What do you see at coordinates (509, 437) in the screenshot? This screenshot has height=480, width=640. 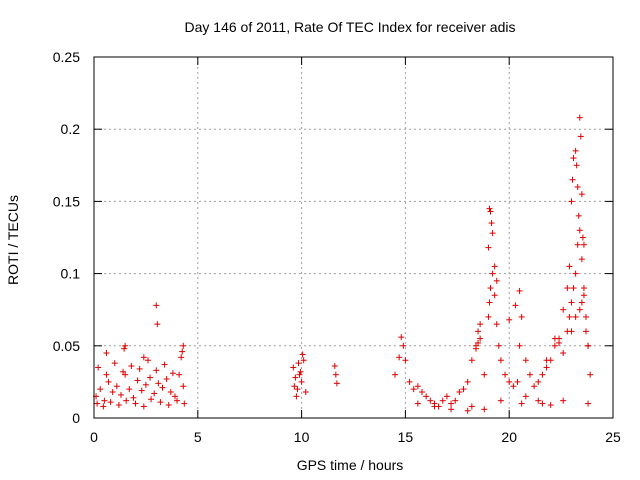 I see `x-tick-label: 20` at bounding box center [509, 437].